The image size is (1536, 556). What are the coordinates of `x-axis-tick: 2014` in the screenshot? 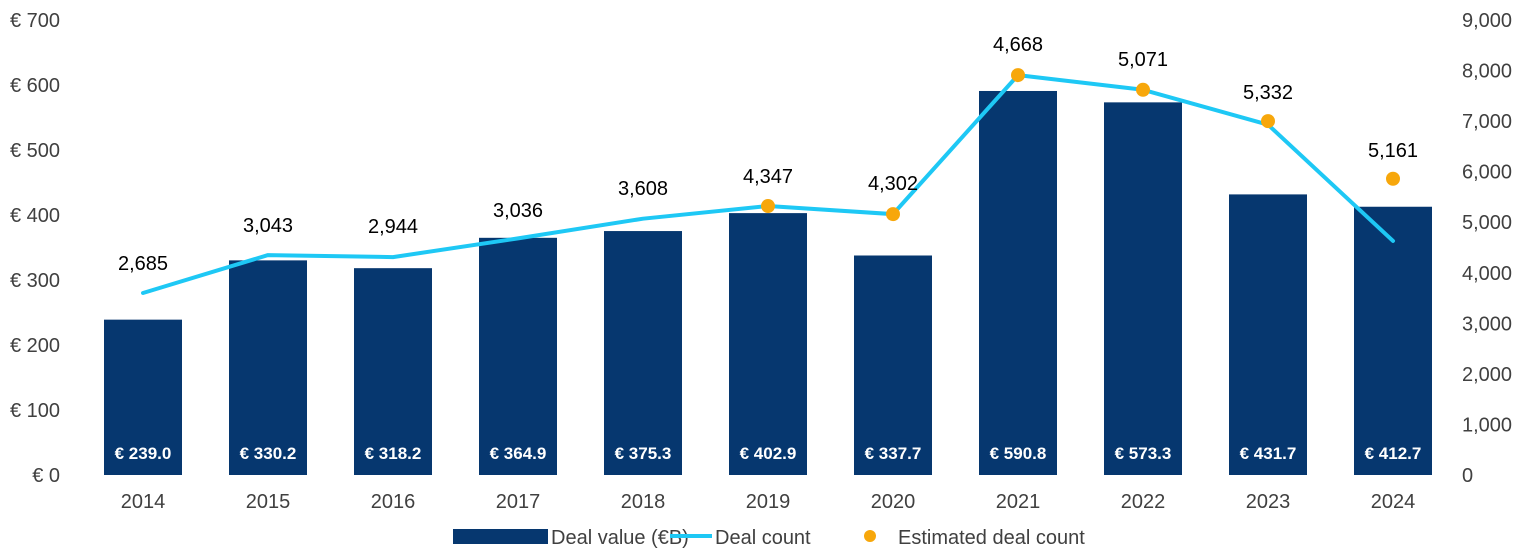 It's located at (143, 502).